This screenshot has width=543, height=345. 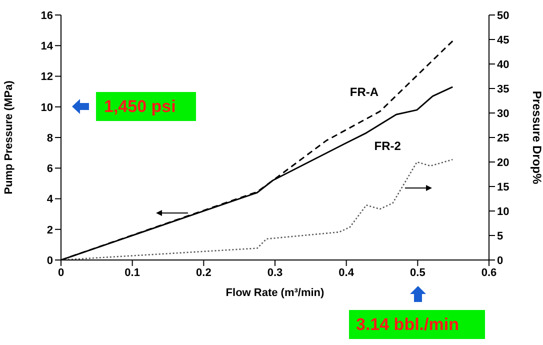 I want to click on y-tick-label: 16, so click(x=46, y=16).